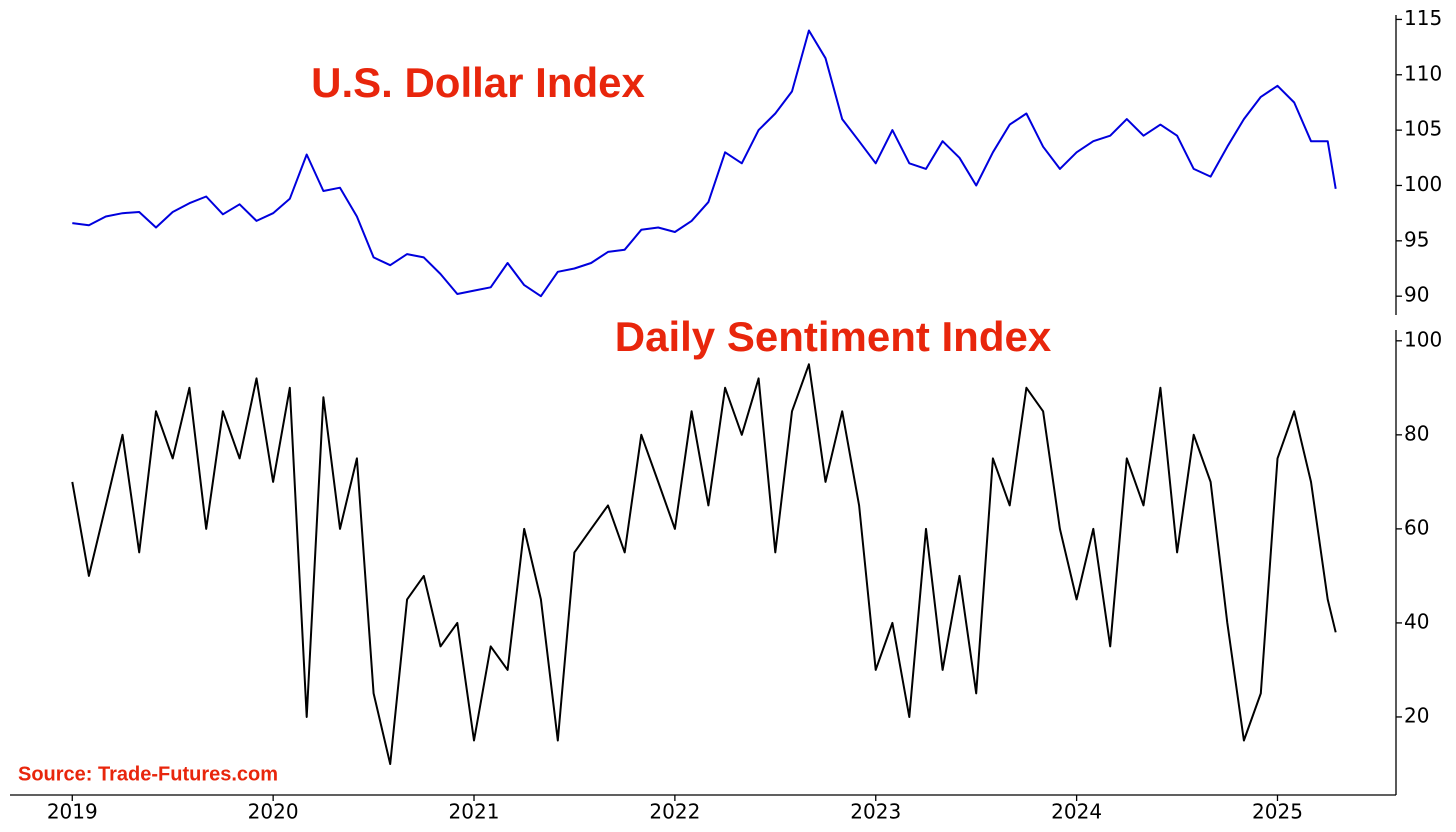 The width and height of the screenshot is (1456, 832). What do you see at coordinates (1416, 295) in the screenshot?
I see `y-tick-label: 90` at bounding box center [1416, 295].